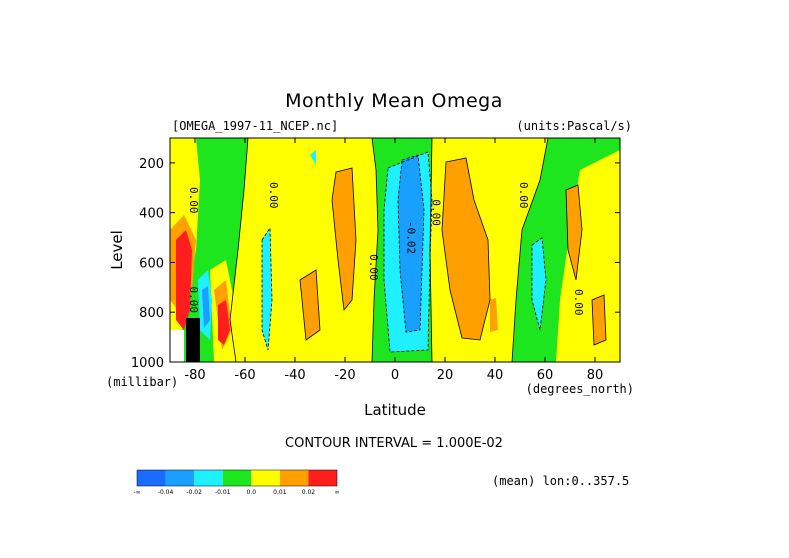 The width and height of the screenshot is (789, 558). What do you see at coordinates (411, 237) in the screenshot?
I see `contour-label: -0.02` at bounding box center [411, 237].